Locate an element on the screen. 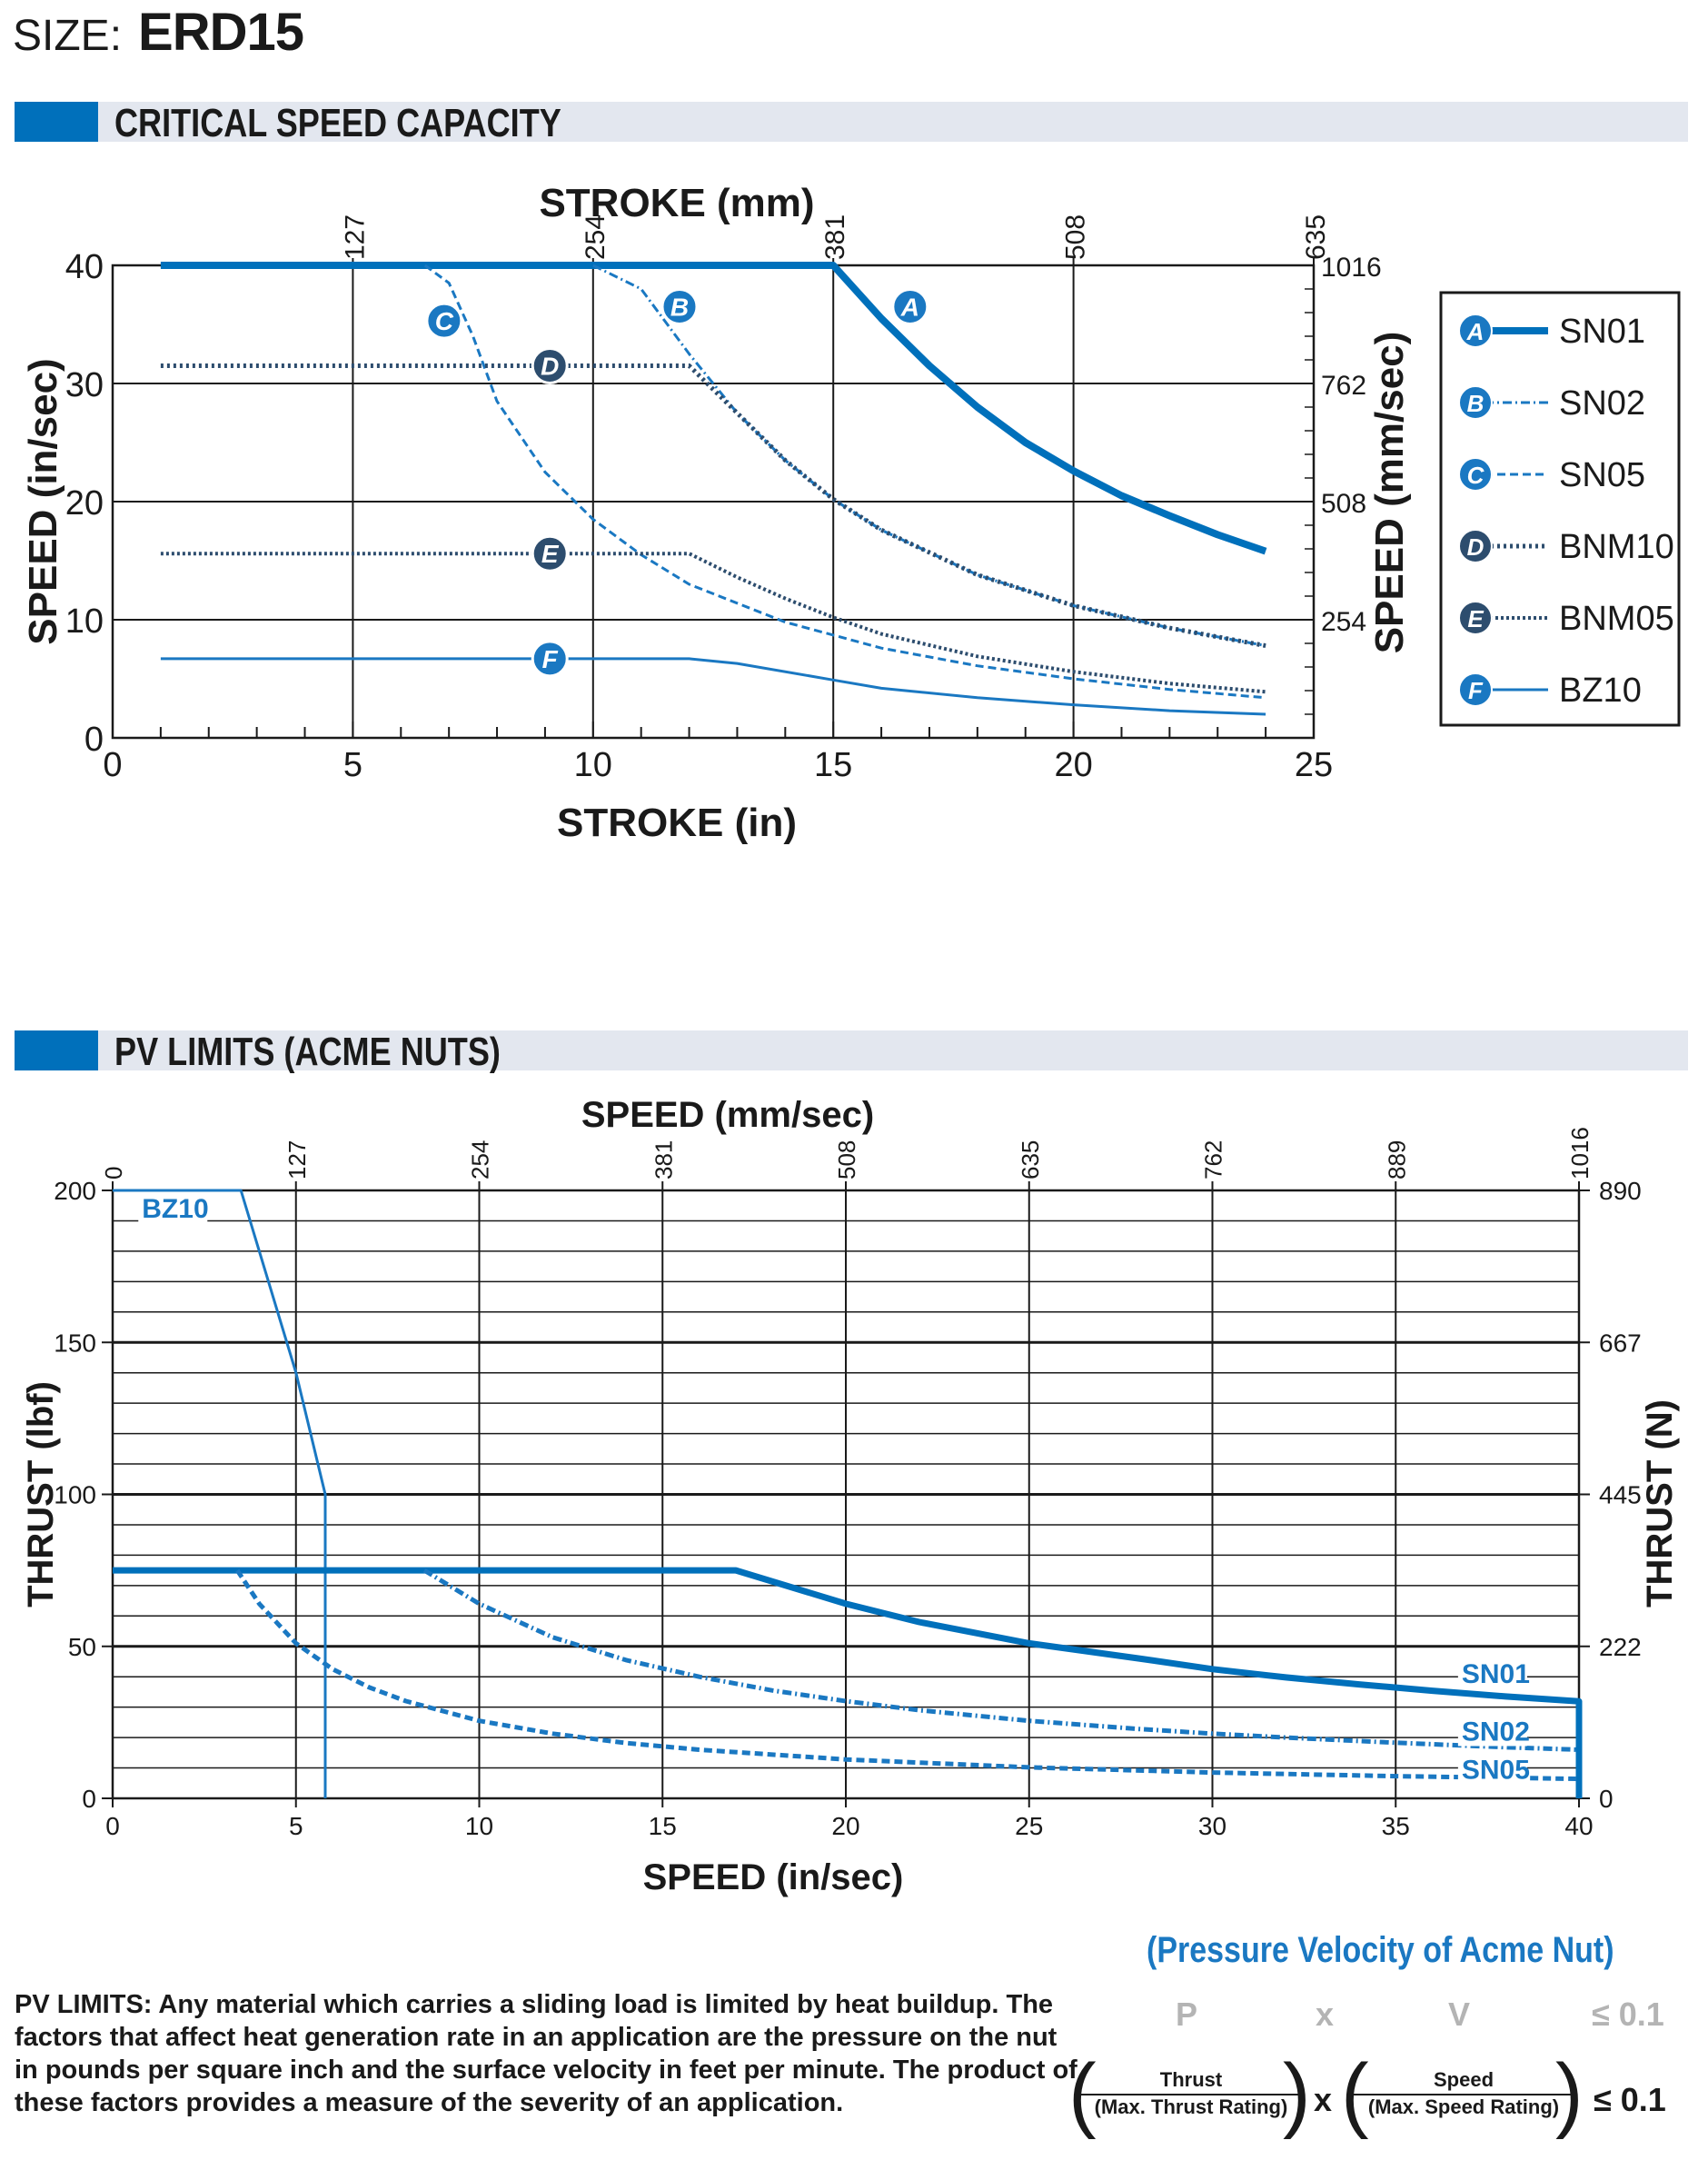  legend-item-bnm10: D BNM10 is located at coordinates (1566, 547).